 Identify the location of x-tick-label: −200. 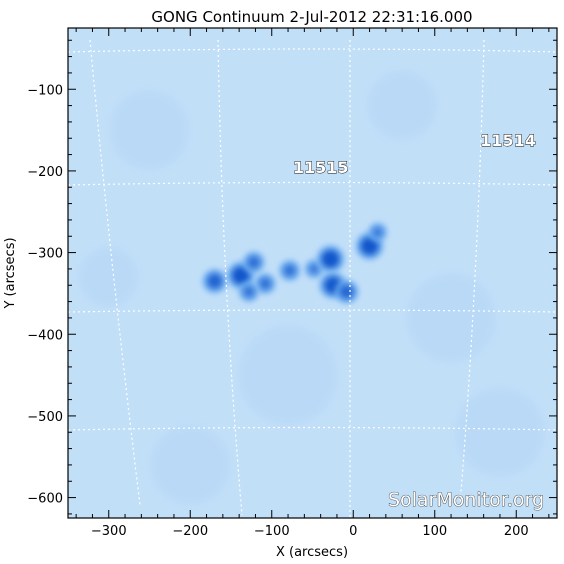
(190, 531).